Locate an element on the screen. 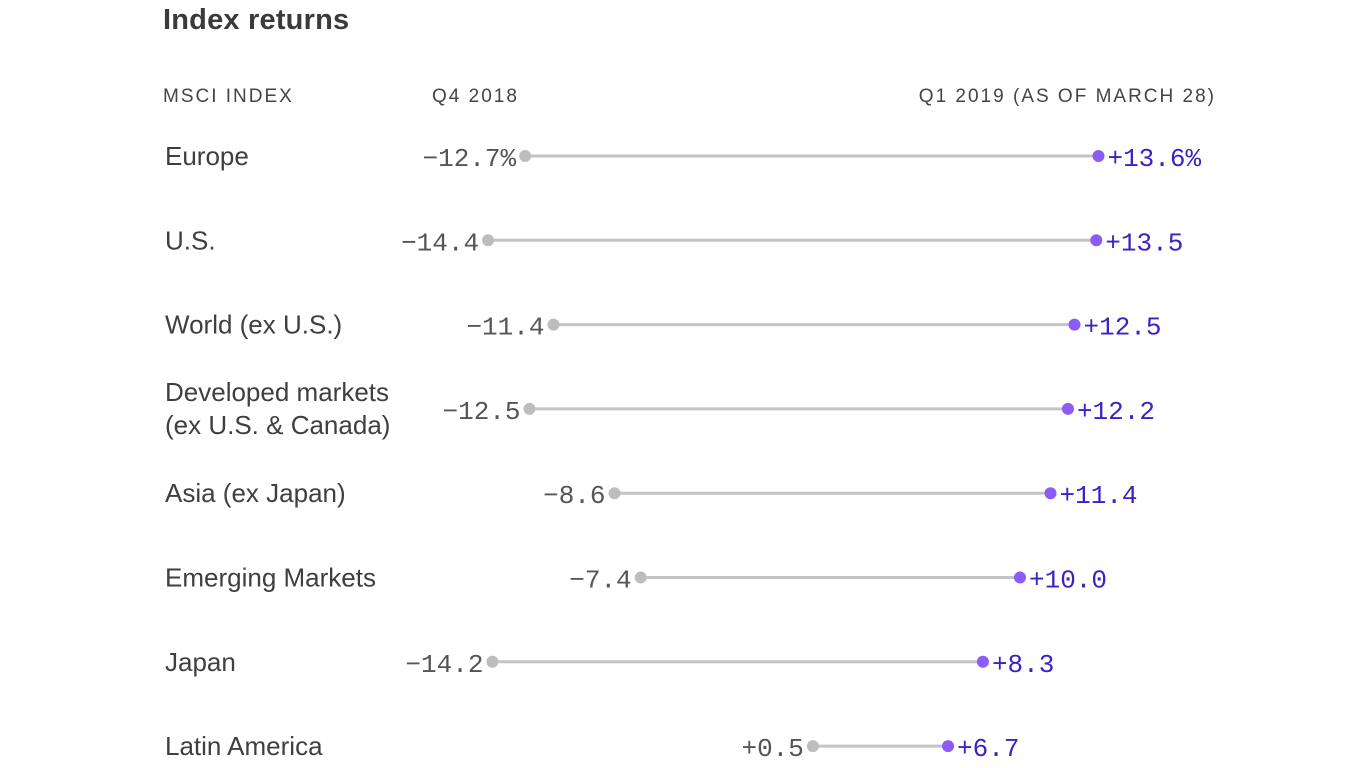 The image size is (1366, 768). start-value-label: +0.5 is located at coordinates (772, 749).